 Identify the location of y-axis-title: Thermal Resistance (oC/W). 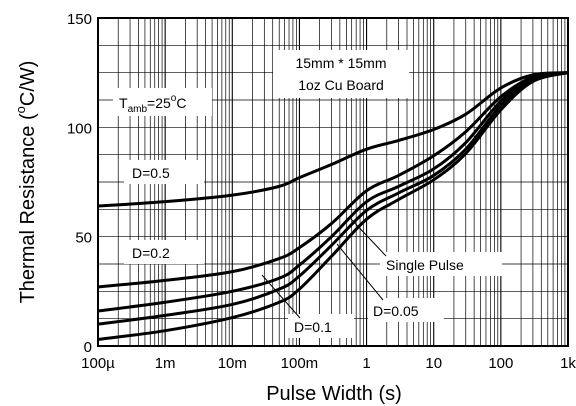
(26, 182).